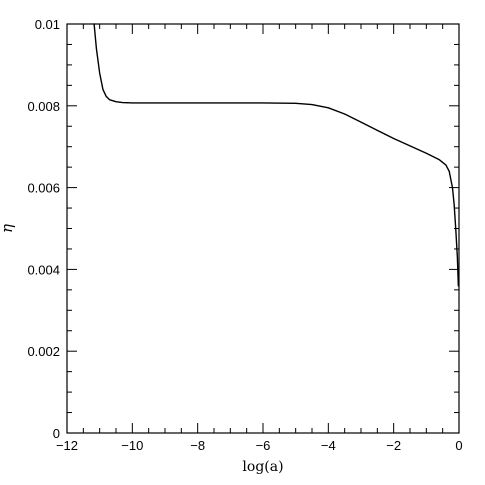  Describe the element at coordinates (47, 24) in the screenshot. I see `y-tick-label: 0.01` at that location.